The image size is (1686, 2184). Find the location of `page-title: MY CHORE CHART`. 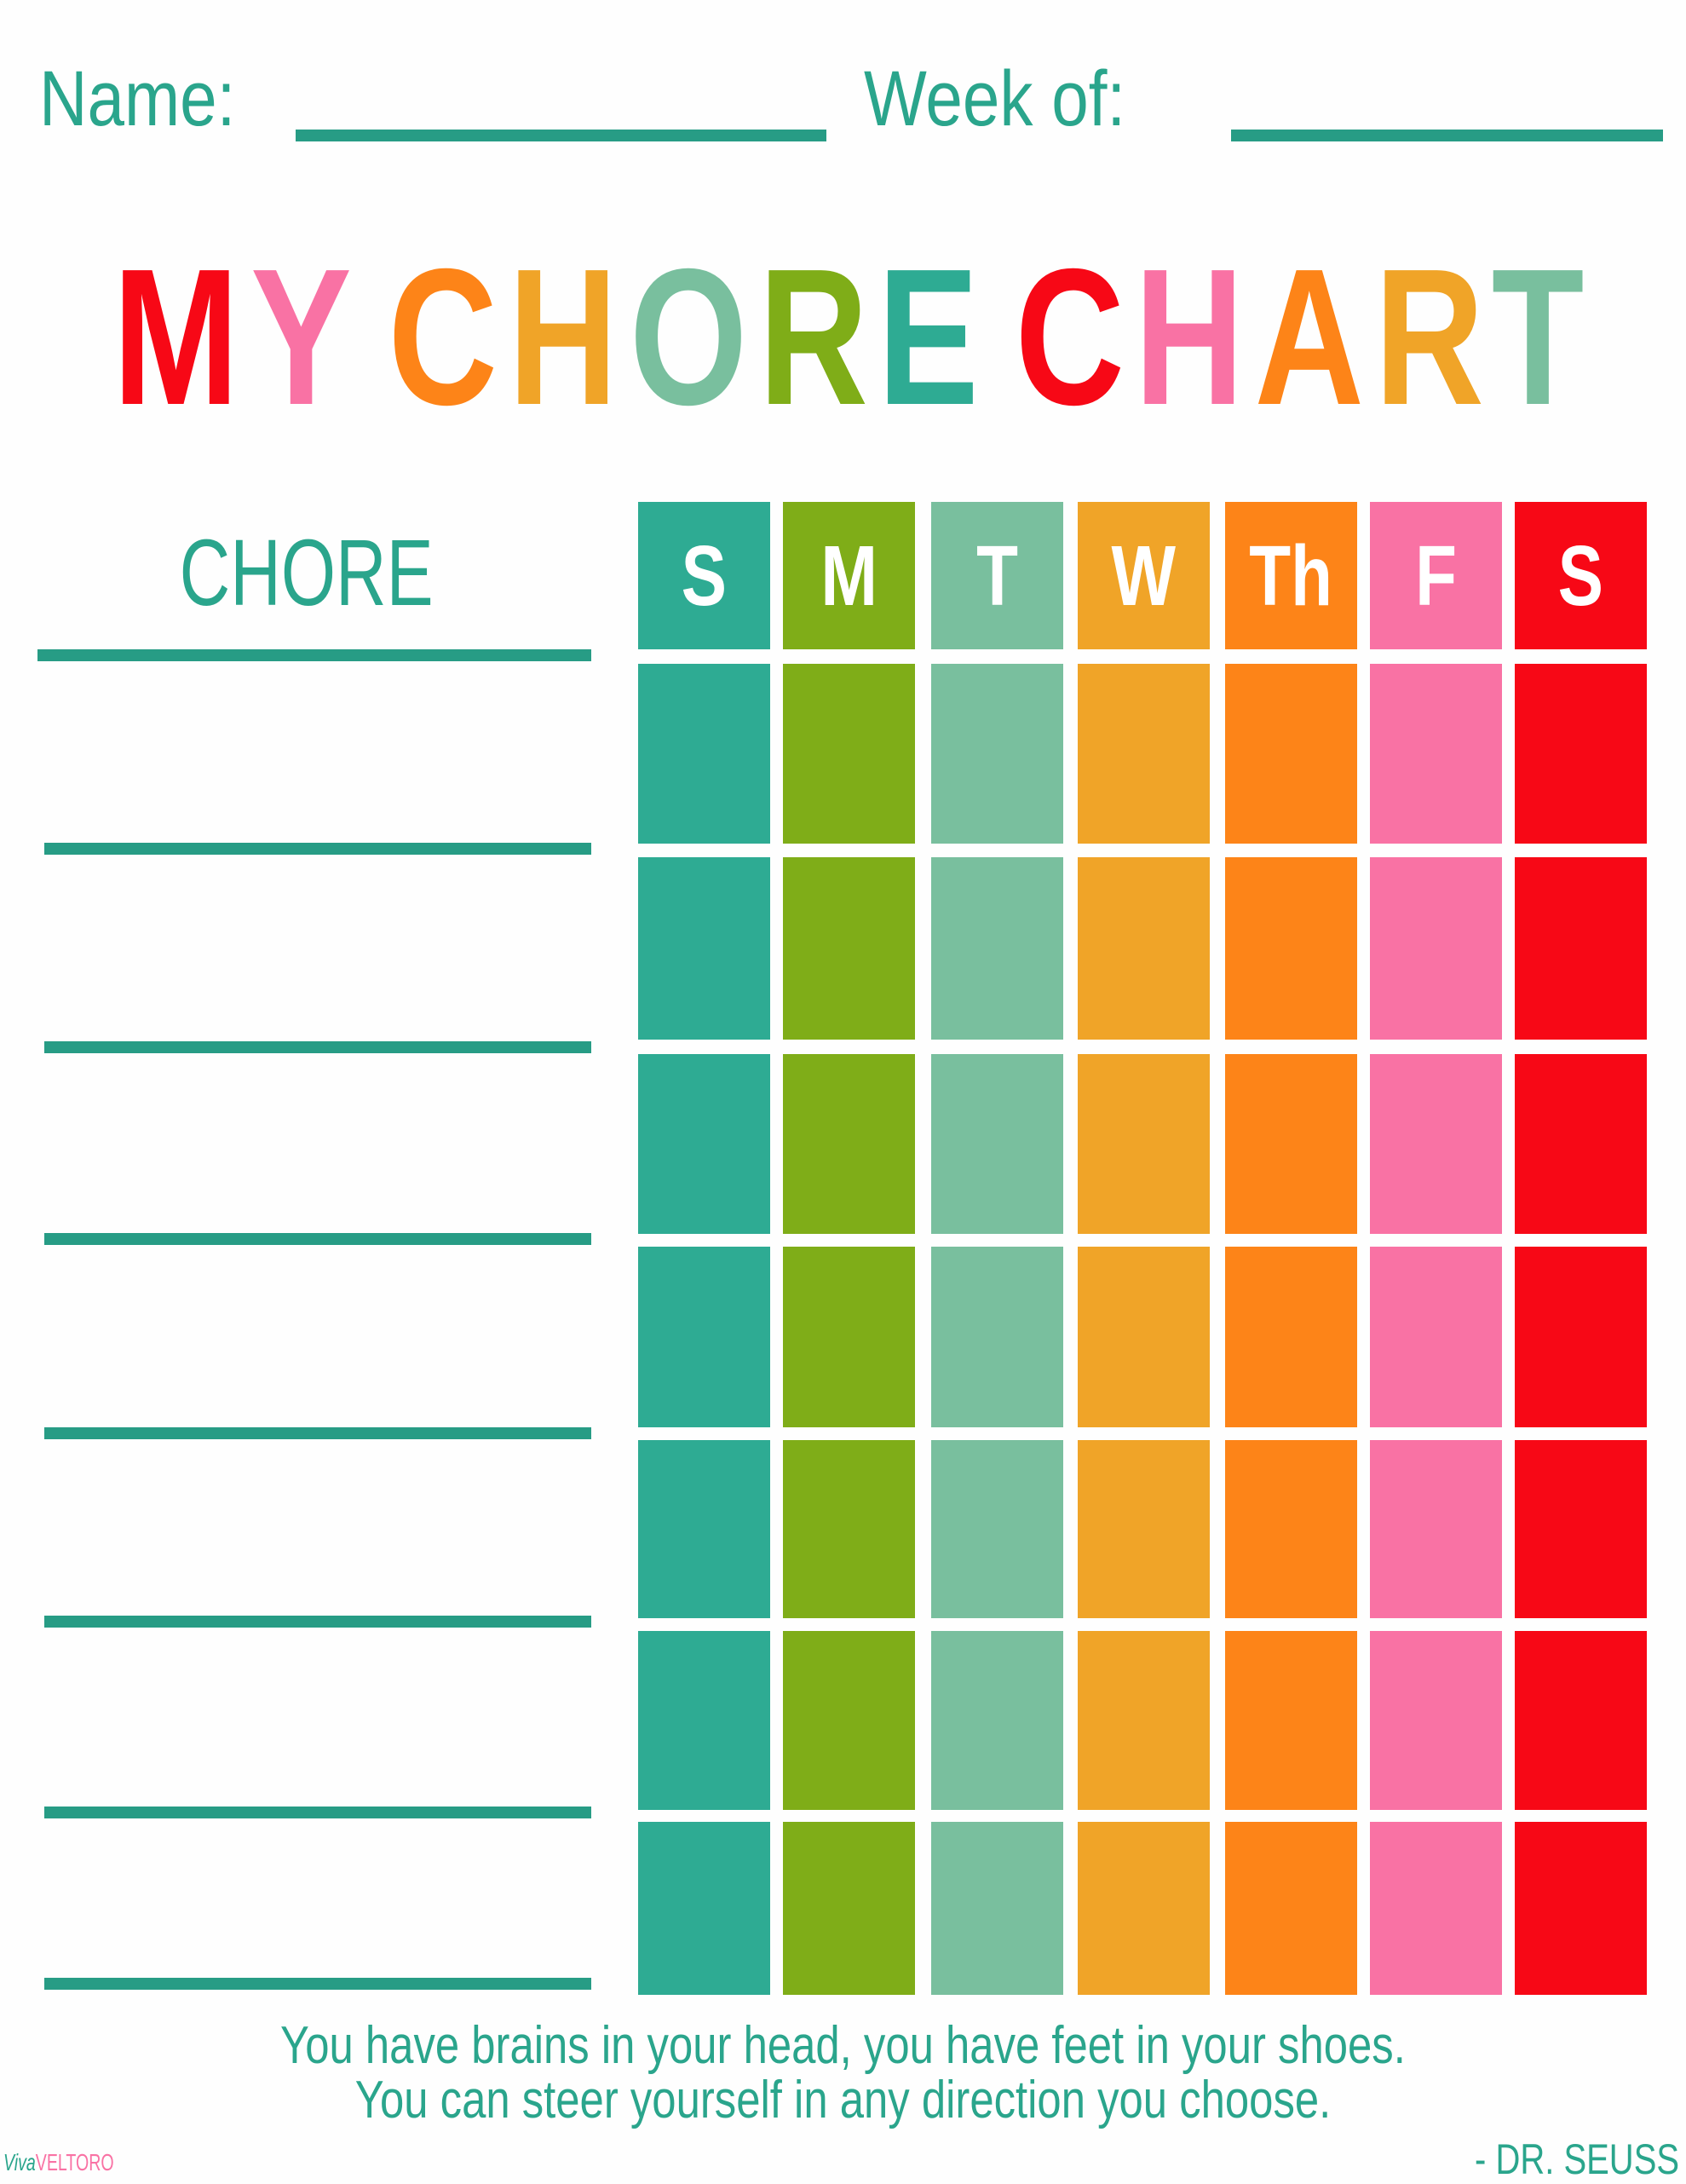

page-title: MY CHORE CHART is located at coordinates (847, 338).